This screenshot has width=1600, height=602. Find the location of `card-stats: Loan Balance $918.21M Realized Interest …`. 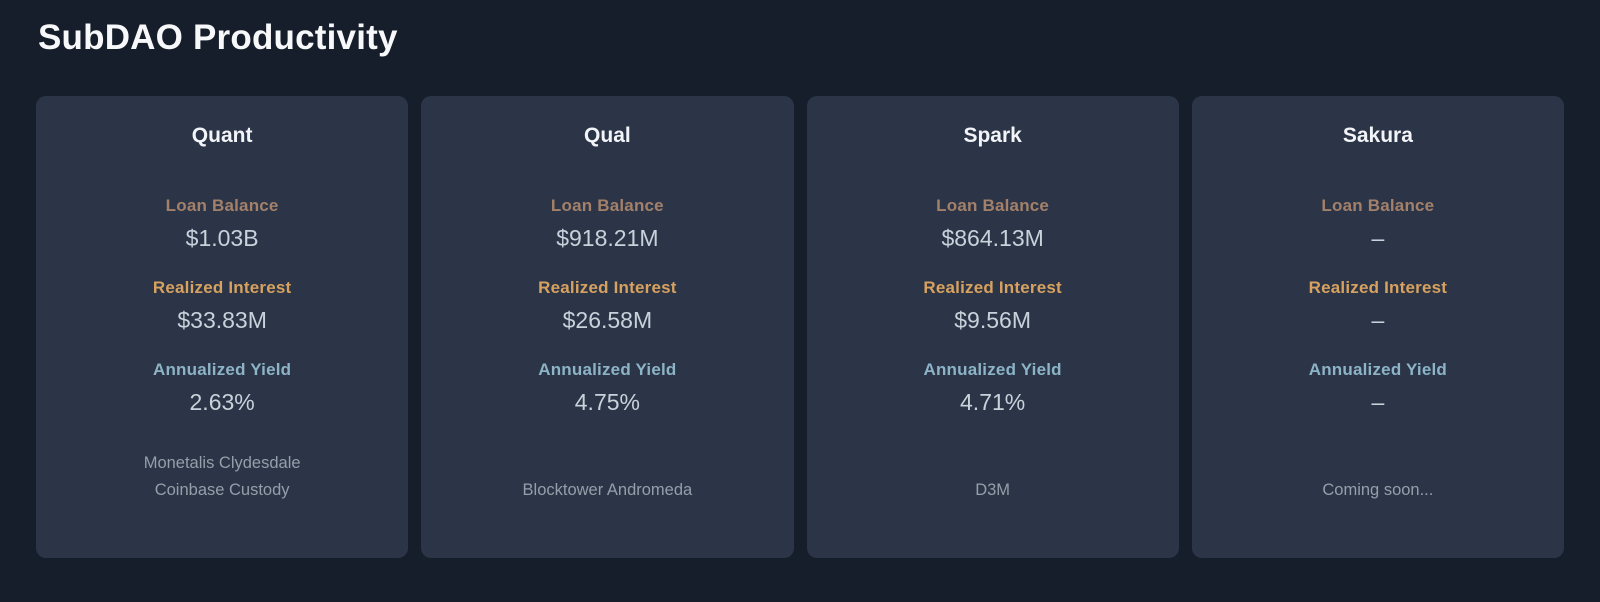

card-stats: Loan Balance $918.21M Realized Interest … is located at coordinates (607, 306).